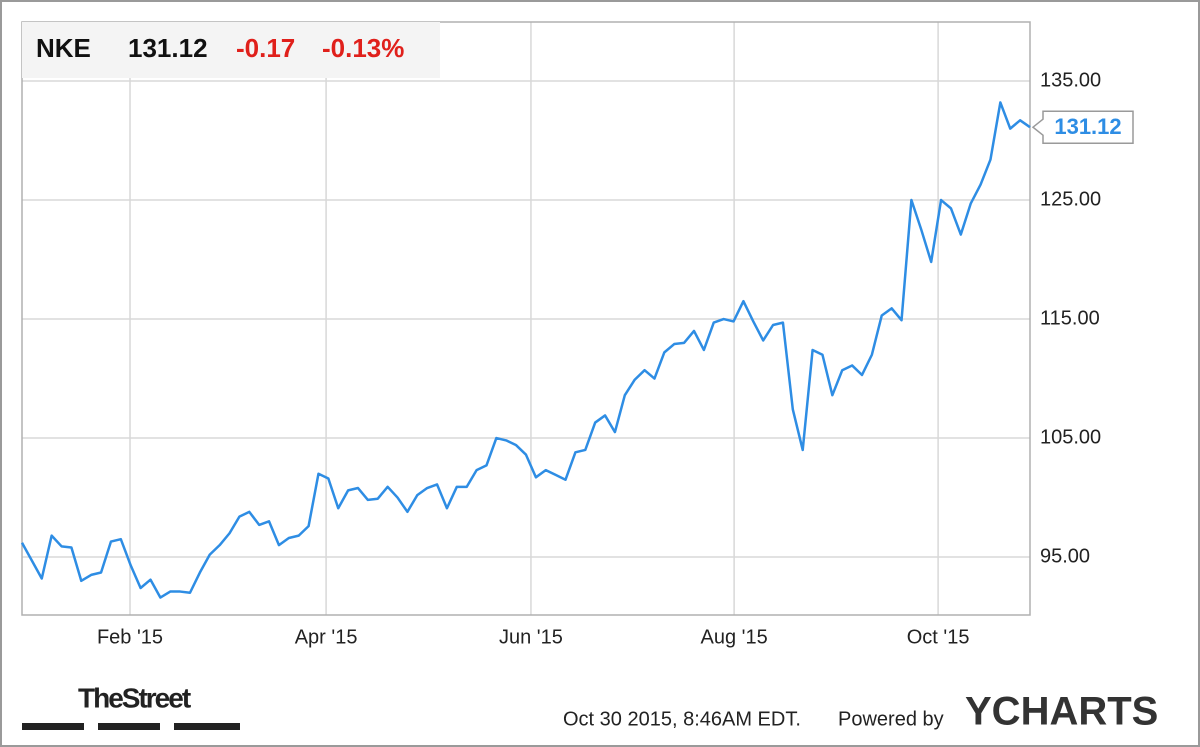 The image size is (1200, 747). I want to click on y-tick-label: 135.00, so click(1070, 80).